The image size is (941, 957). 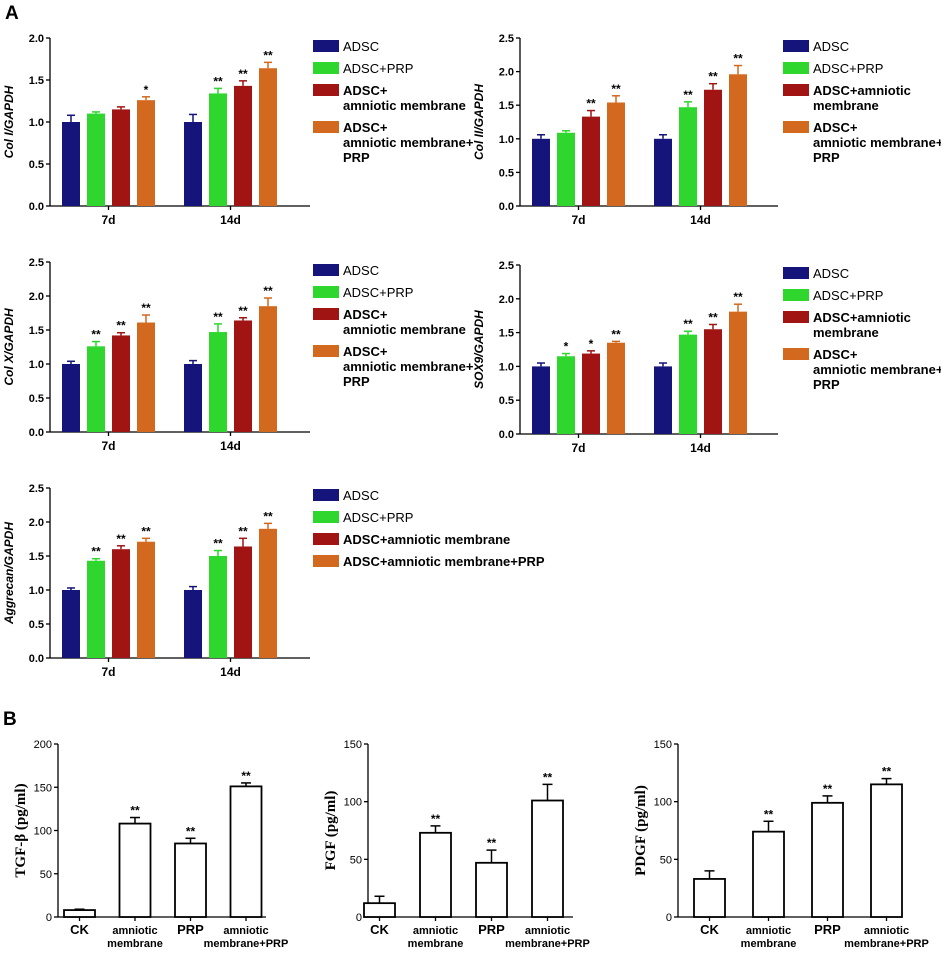 I want to click on y-axis-title: Col X/GAPDH, so click(x=9, y=347).